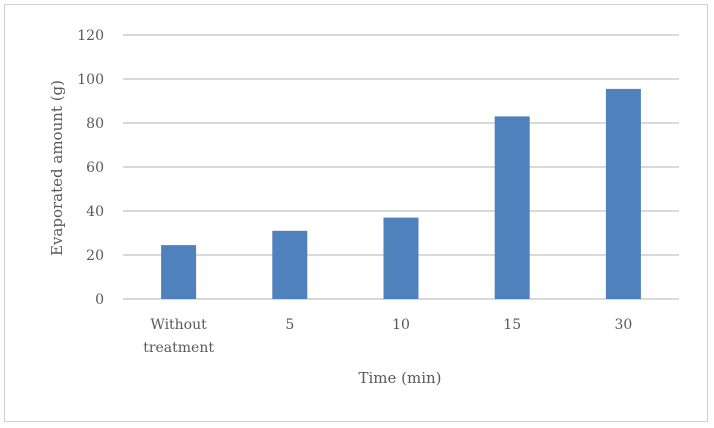 This screenshot has width=714, height=428. Describe the element at coordinates (57, 168) in the screenshot. I see `y-axis-title: Evaporated amount (g)` at that location.